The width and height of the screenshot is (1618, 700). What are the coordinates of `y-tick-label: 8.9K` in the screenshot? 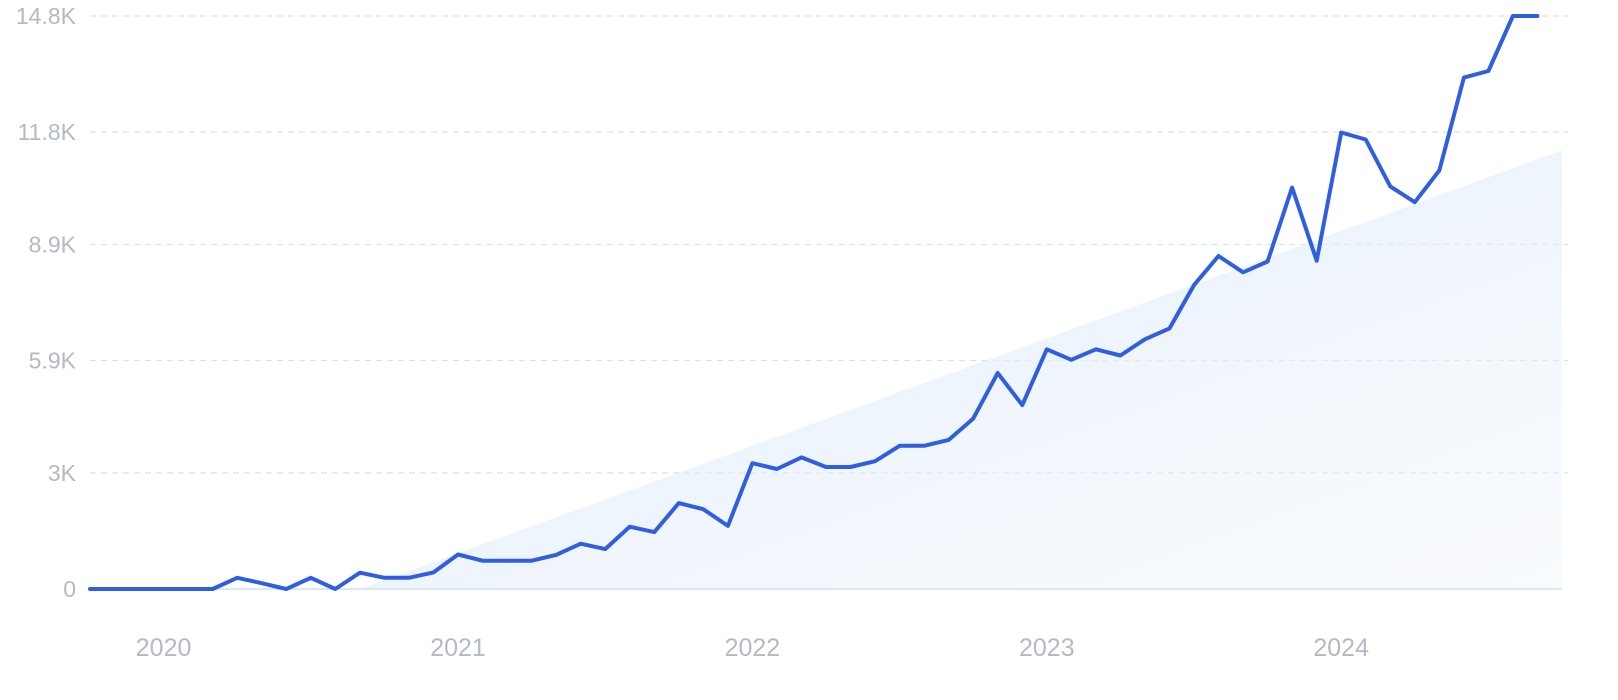 It's located at (53, 244).